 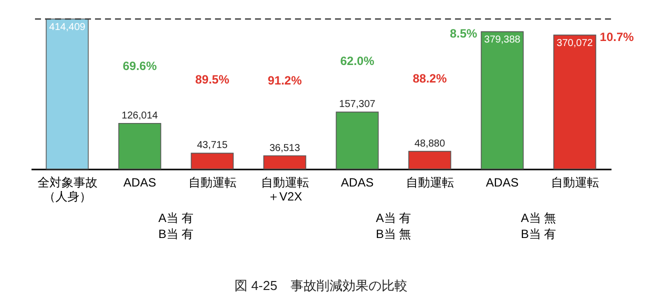 What do you see at coordinates (430, 79) in the screenshot?
I see `annotation: 88.2%` at bounding box center [430, 79].